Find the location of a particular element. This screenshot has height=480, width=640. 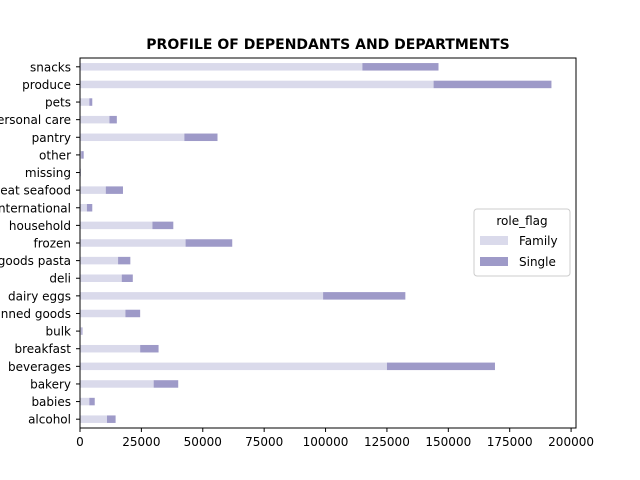

y-tick-label: meat seafood is located at coordinates (35, 191).